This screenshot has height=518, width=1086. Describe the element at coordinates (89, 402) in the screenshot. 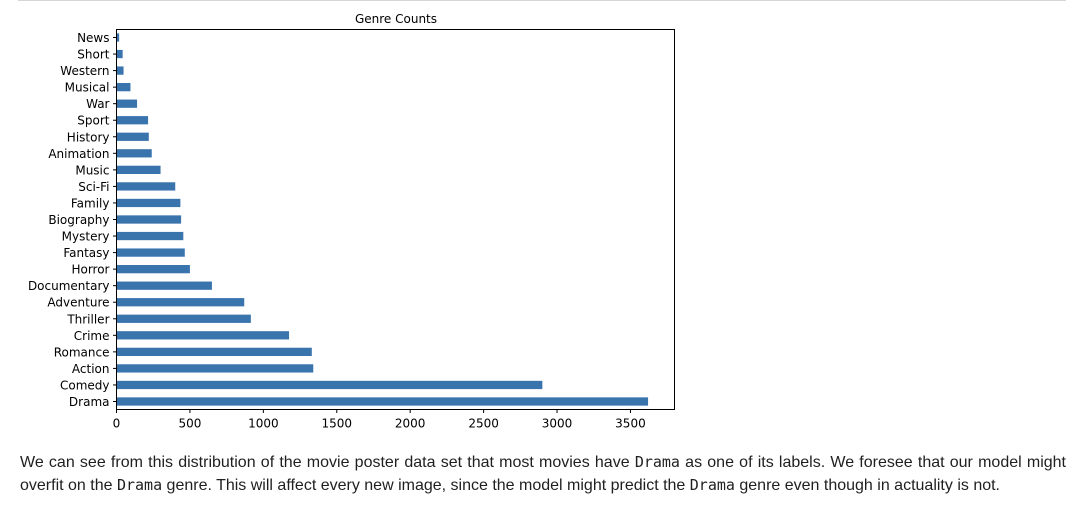

I see `y-tick-label-drama: Drama` at that location.